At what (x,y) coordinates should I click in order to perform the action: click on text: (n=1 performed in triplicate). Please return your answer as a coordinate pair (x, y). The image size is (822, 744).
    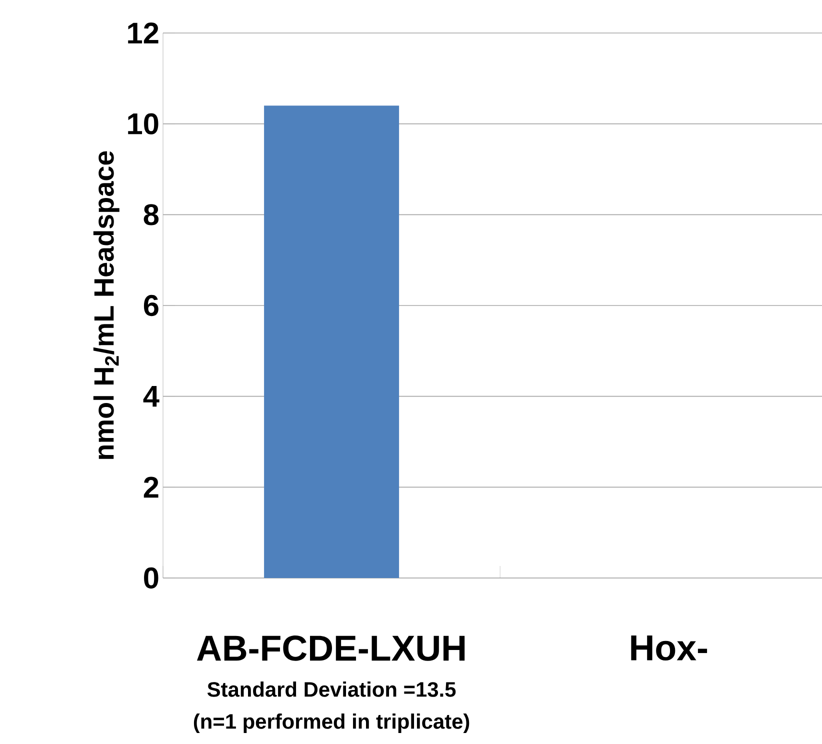
    Looking at the image, I should click on (332, 724).